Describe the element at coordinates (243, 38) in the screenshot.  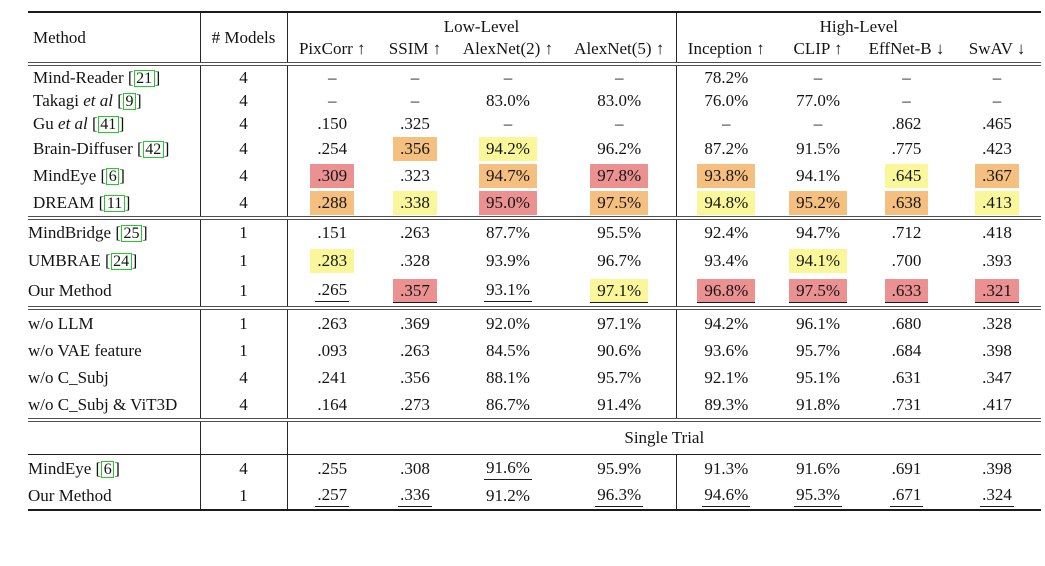
I see `col-header-models: # Models` at that location.